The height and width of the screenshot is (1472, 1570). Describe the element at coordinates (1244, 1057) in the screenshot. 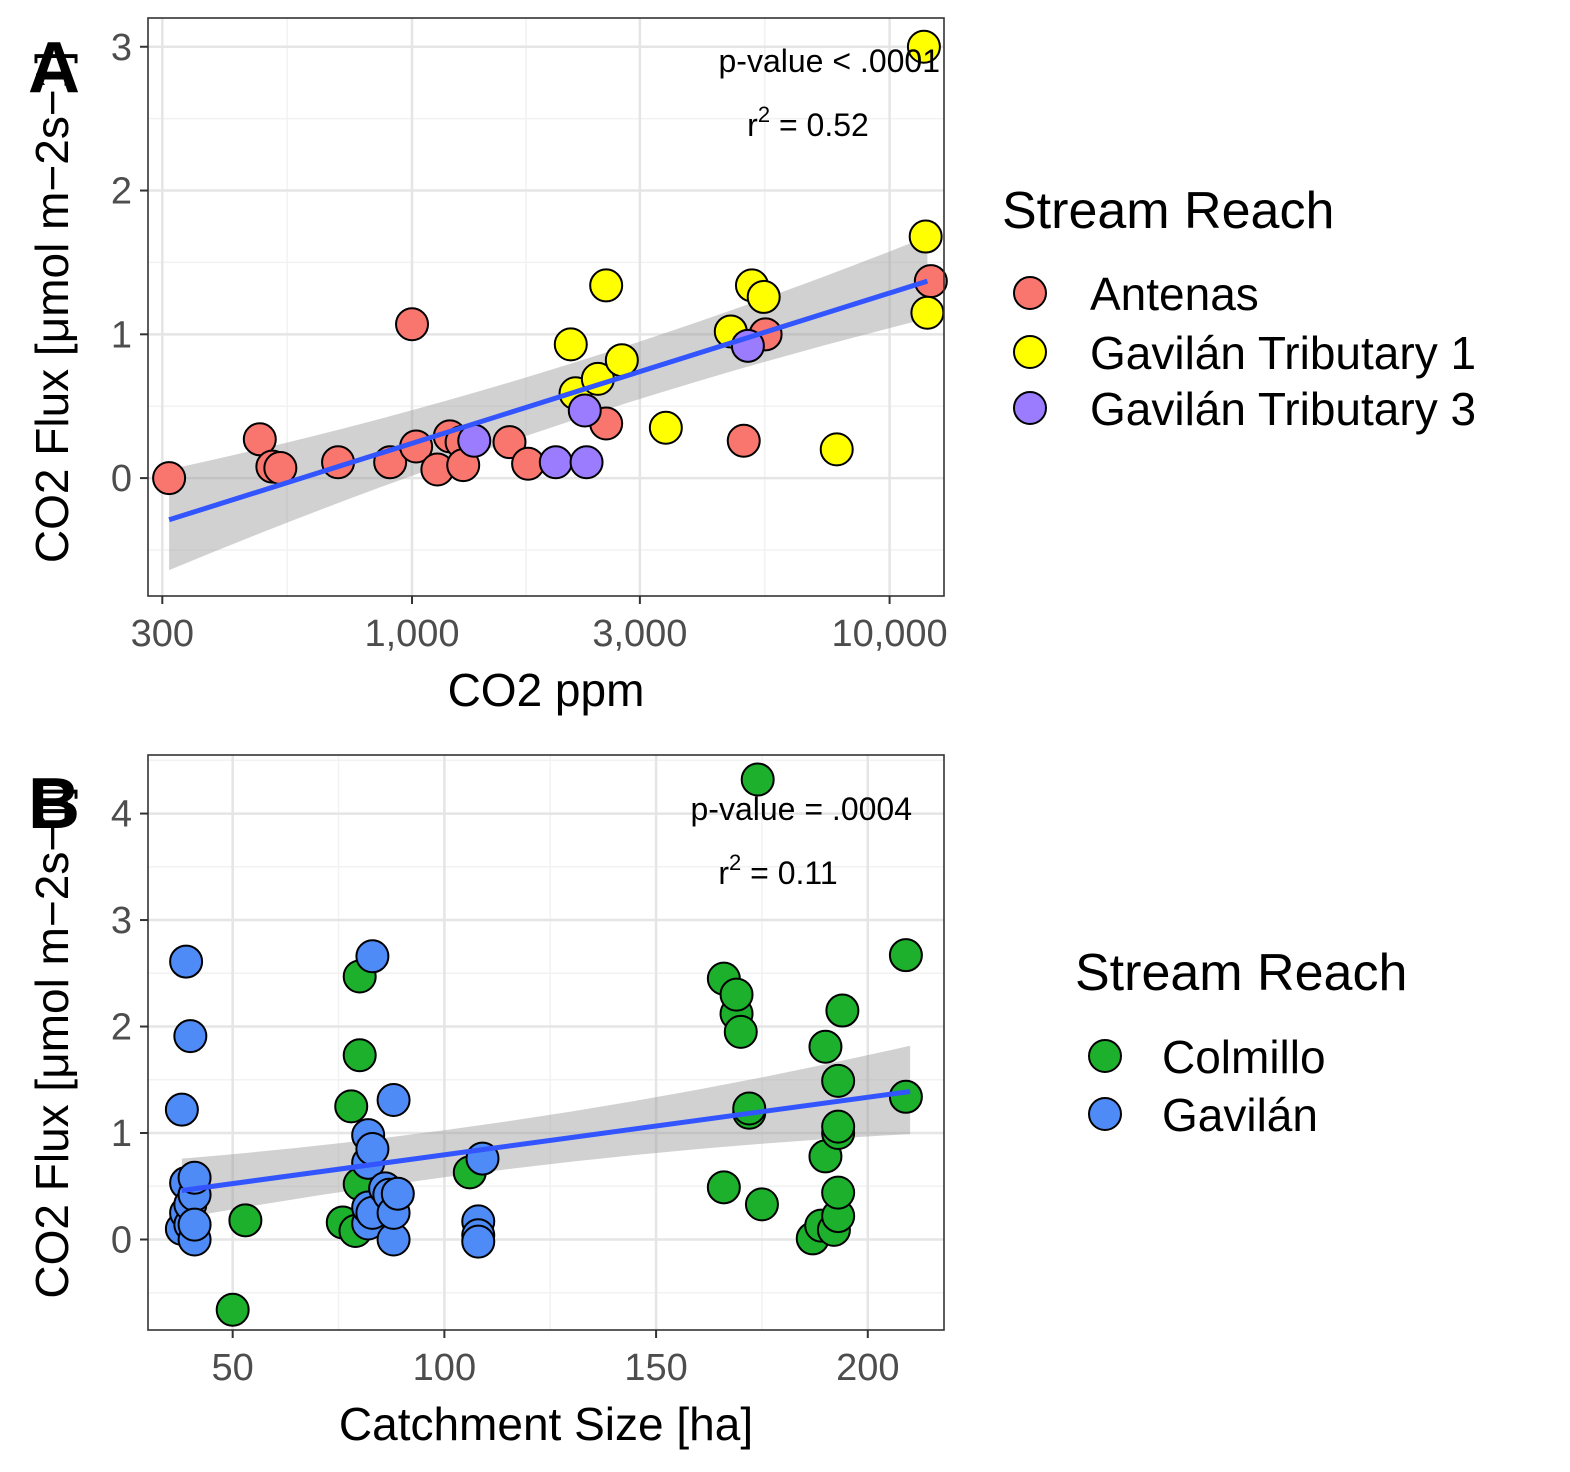

I see `legend-label: Colmillo` at that location.